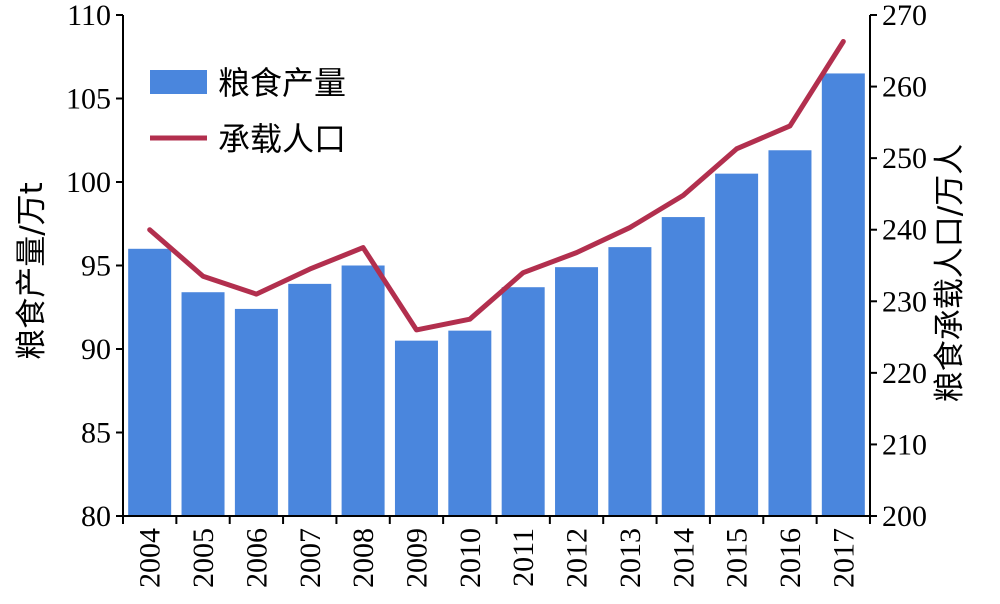  Describe the element at coordinates (523, 401) in the screenshot. I see `bar-2011` at that location.